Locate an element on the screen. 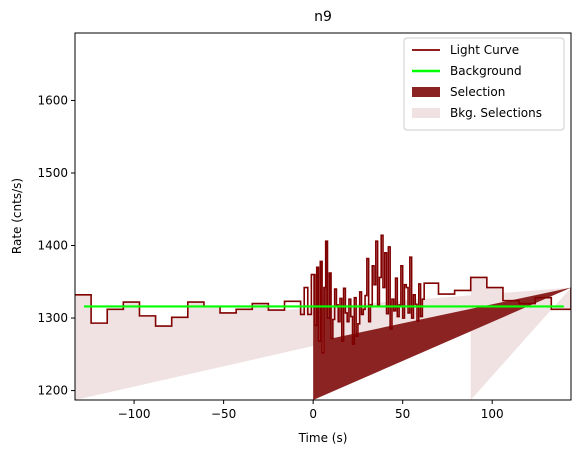 This screenshot has height=455, width=584. x-tick-label: 100 is located at coordinates (492, 414).